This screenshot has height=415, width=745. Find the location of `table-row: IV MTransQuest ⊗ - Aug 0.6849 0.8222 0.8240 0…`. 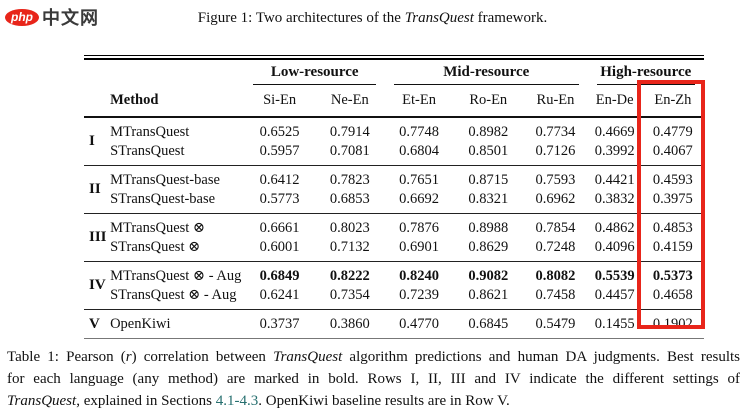

table-row: IV MTransQuest ⊗ - Aug 0.6849 0.8222 0.8240 0… is located at coordinates (394, 277).